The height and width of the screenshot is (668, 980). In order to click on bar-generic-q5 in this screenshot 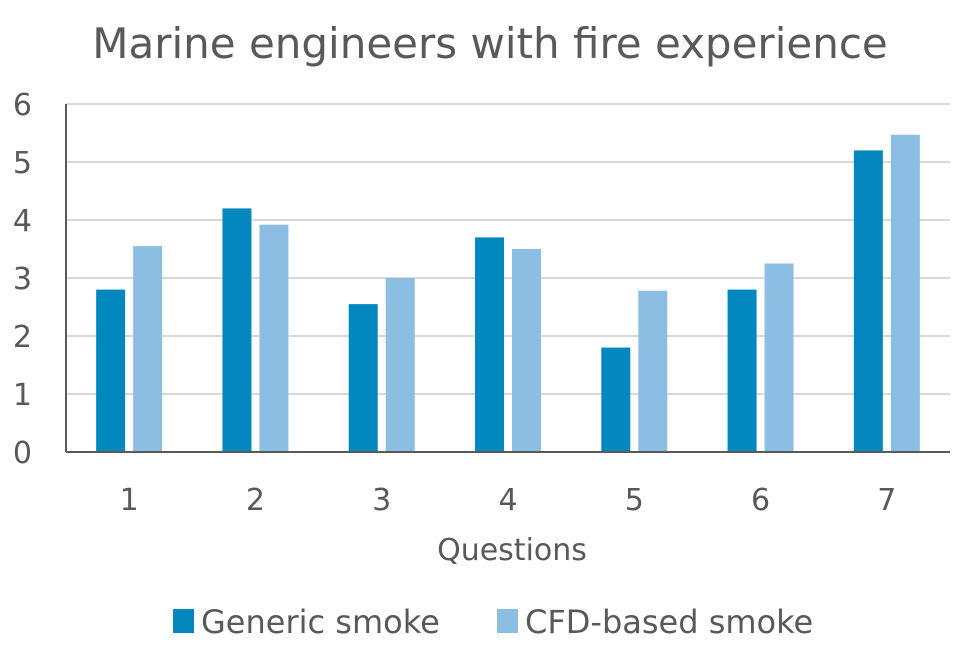, I will do `click(616, 399)`.